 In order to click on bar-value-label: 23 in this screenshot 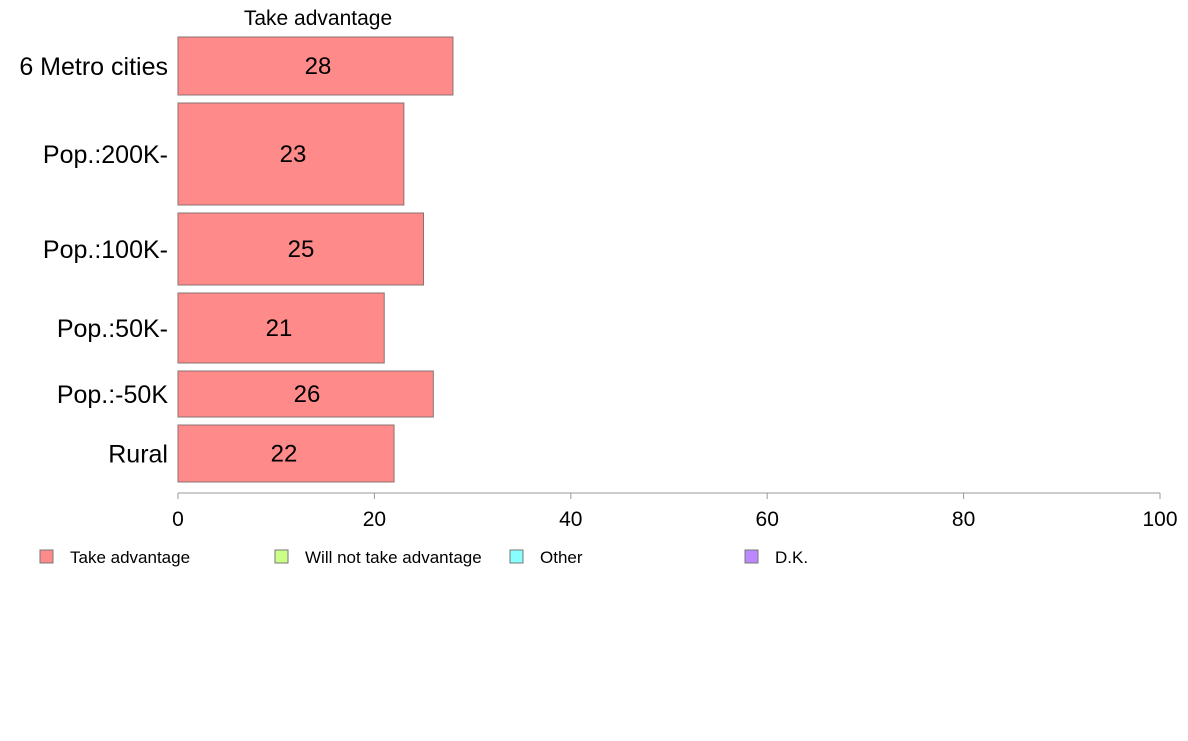, I will do `click(293, 154)`.